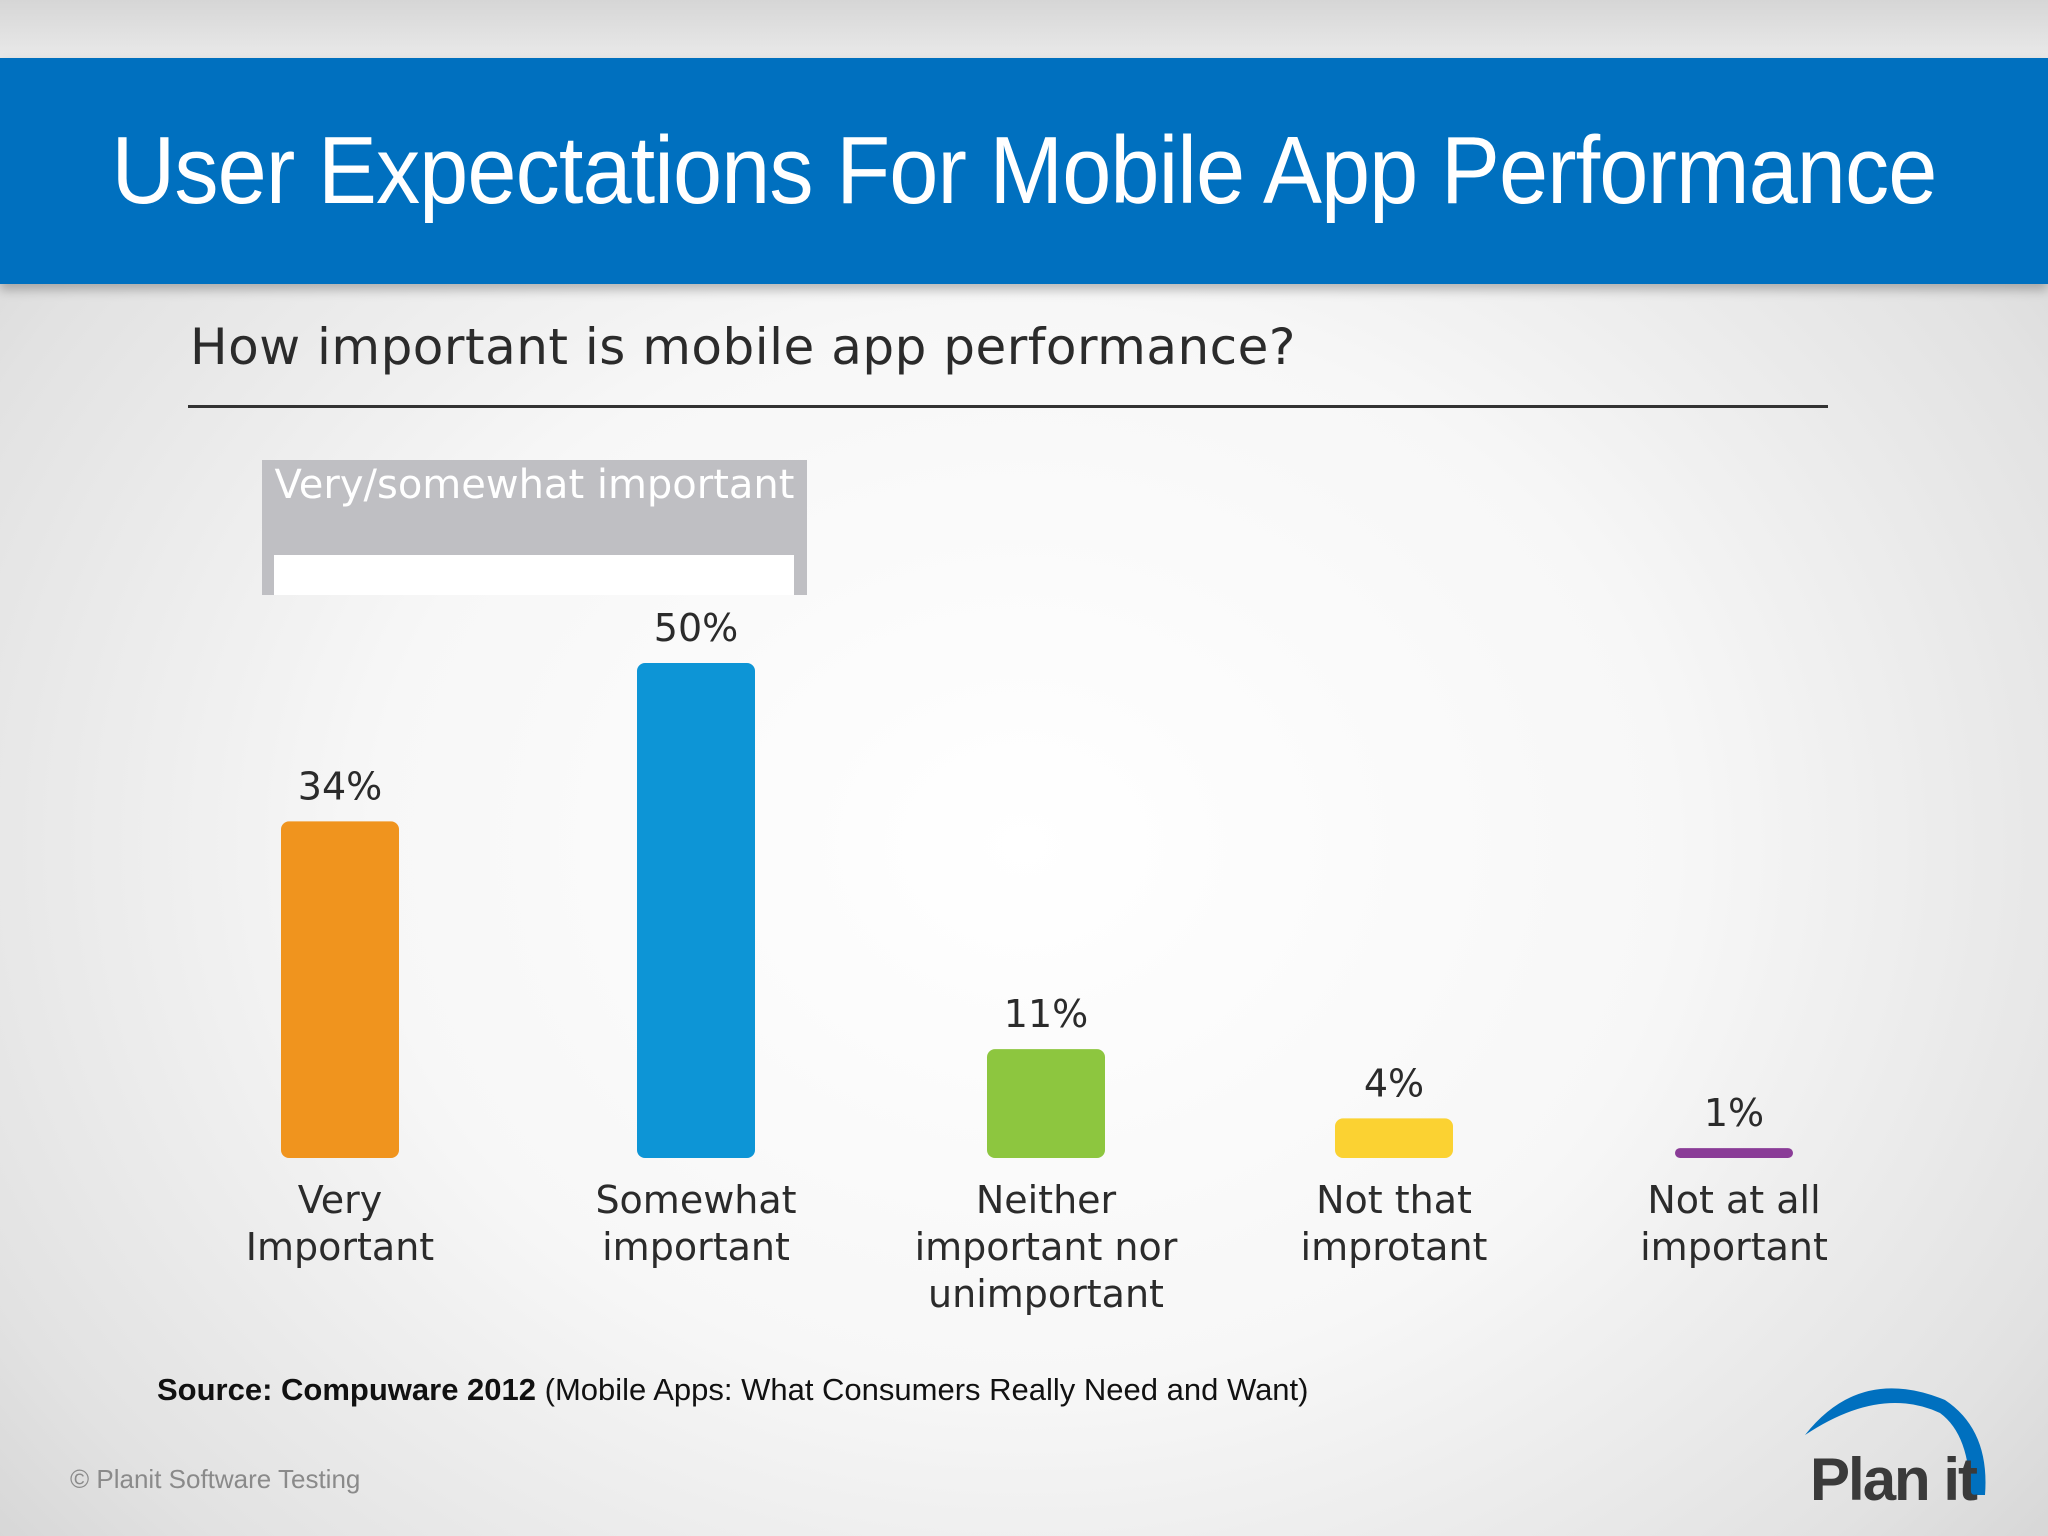 The image size is (2048, 1536). Describe the element at coordinates (534, 575) in the screenshot. I see `group-bracket-cutout` at that location.